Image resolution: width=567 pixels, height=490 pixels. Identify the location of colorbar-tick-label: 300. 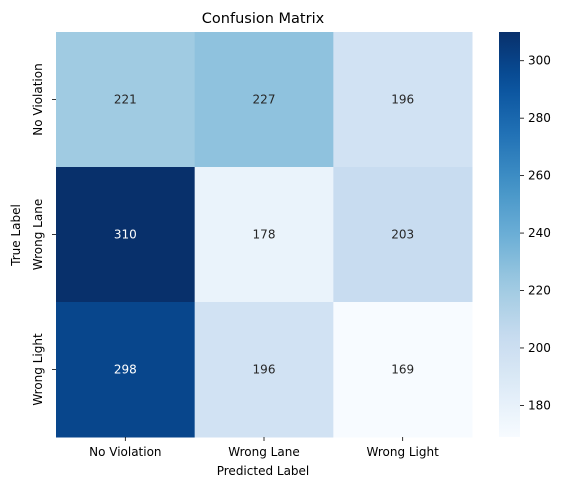
(539, 61).